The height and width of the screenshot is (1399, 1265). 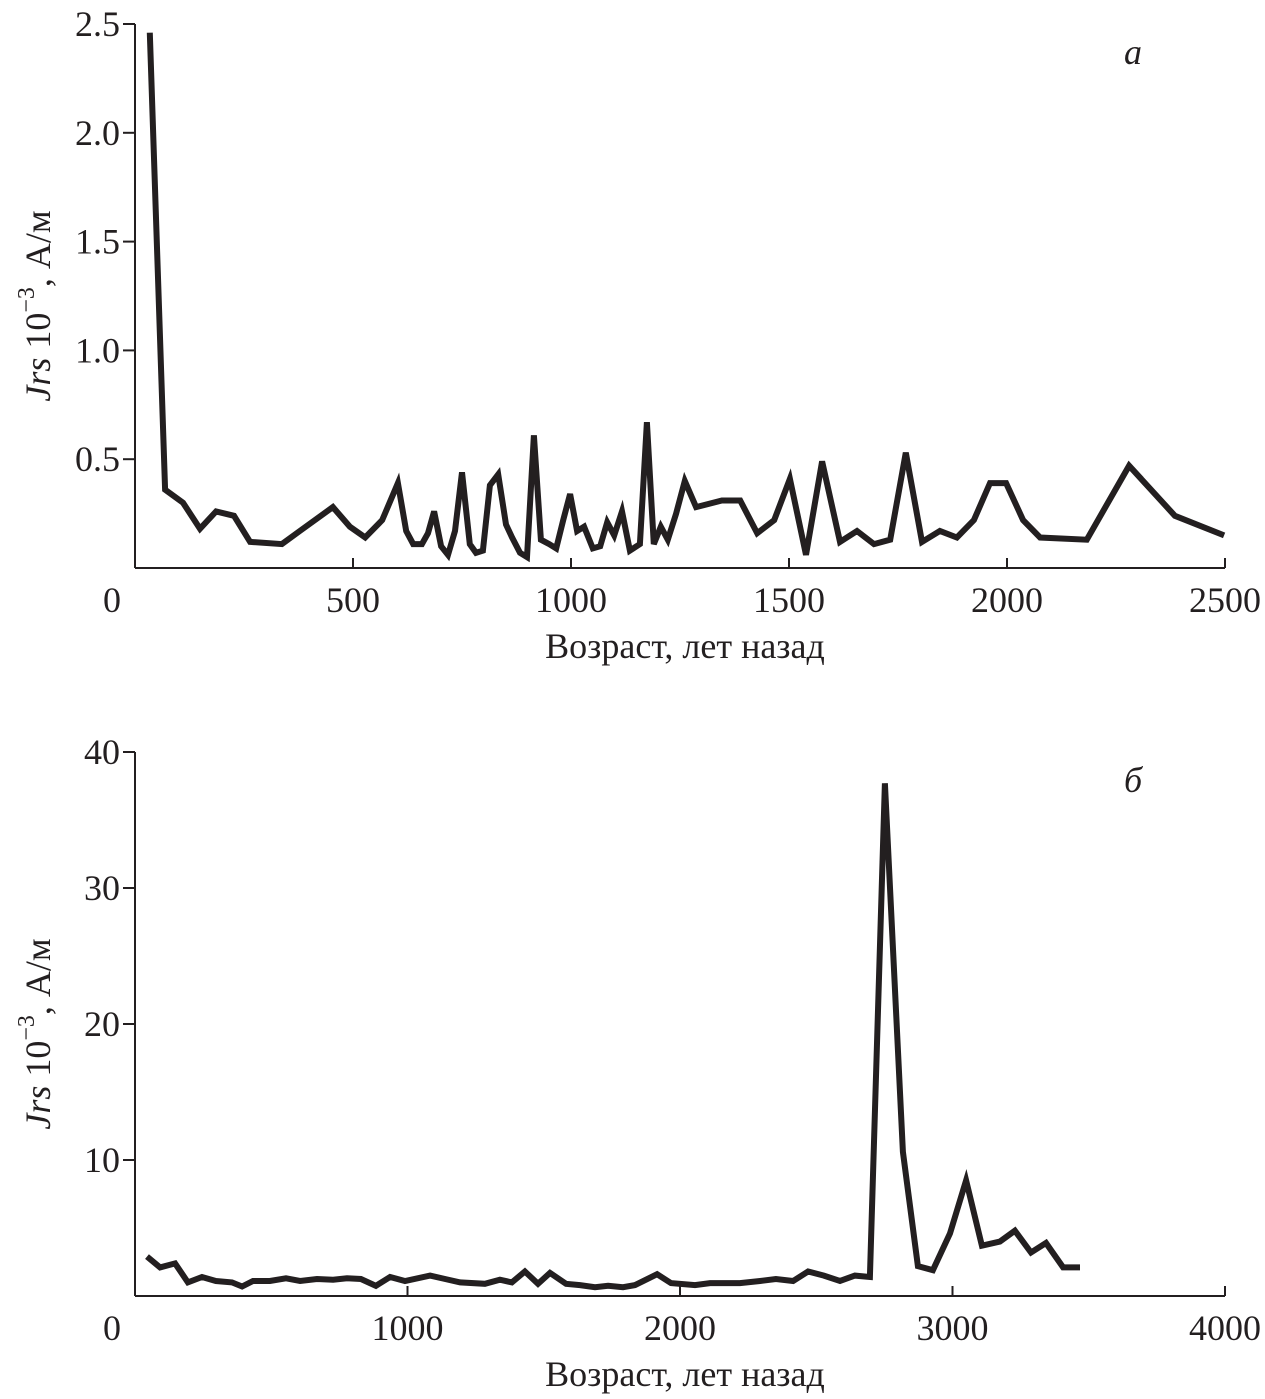 I want to click on y-tick-label: 10, so click(x=102, y=1160).